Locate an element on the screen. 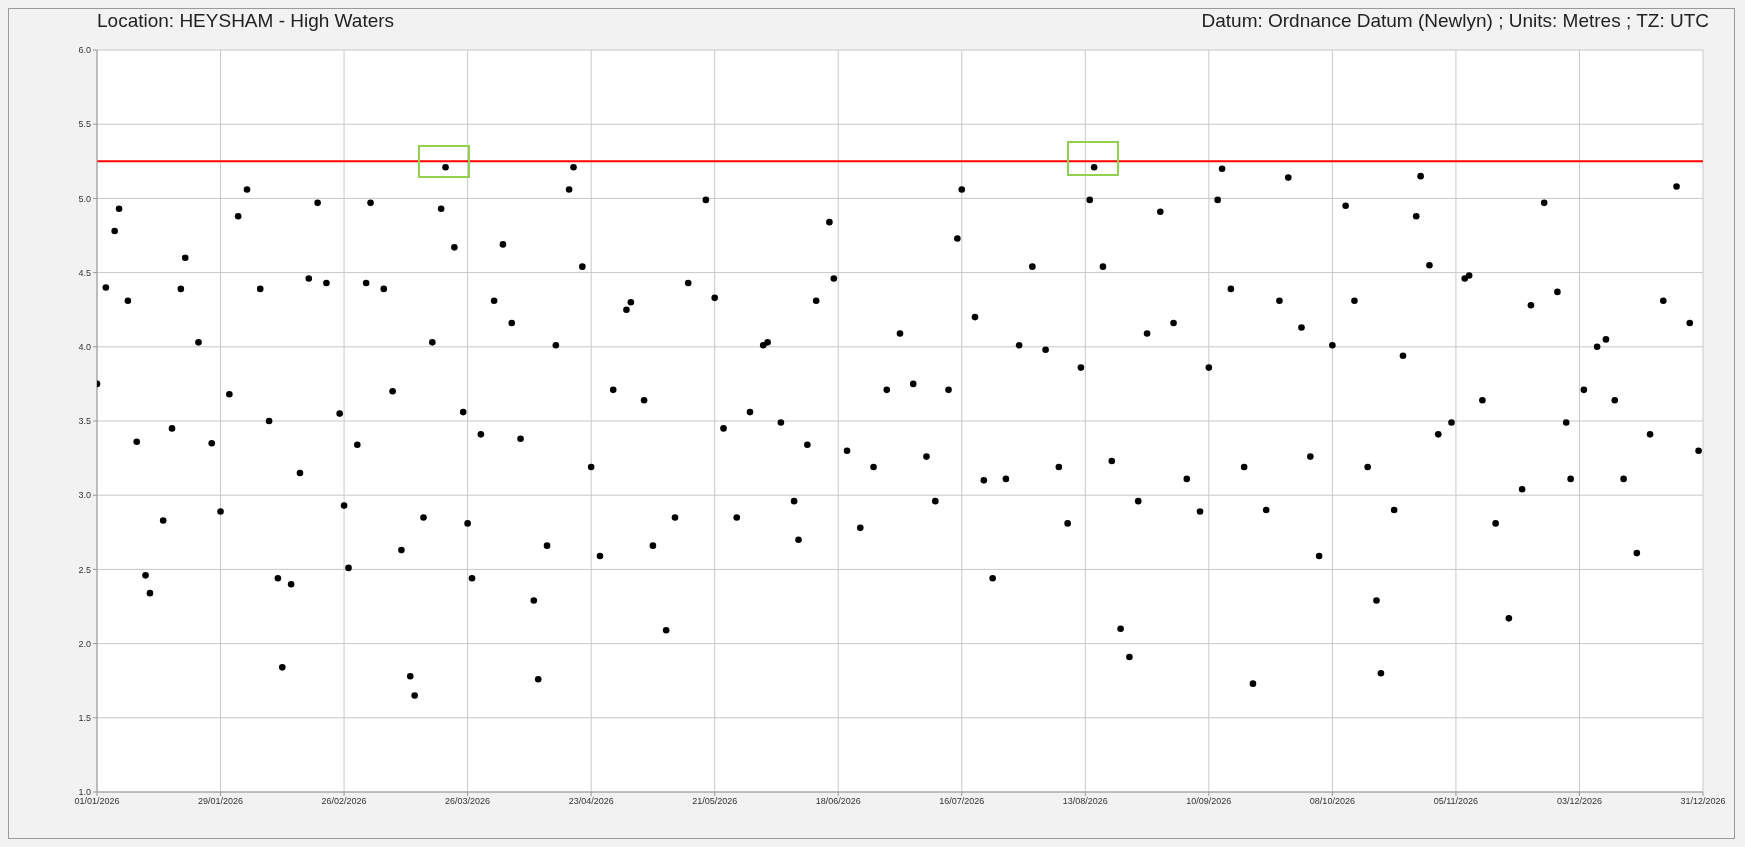  y-tick-label: 4.0 is located at coordinates (84, 346).